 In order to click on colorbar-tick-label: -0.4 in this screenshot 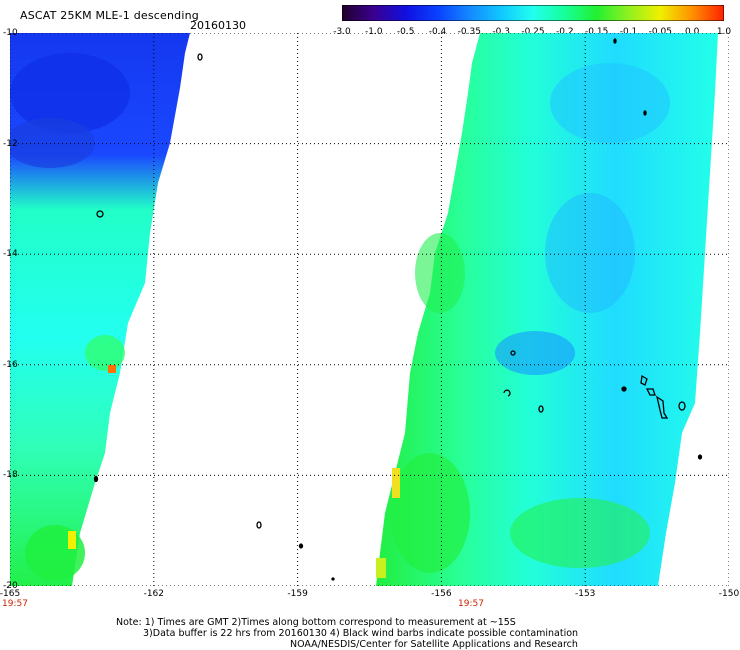, I will do `click(437, 32)`.